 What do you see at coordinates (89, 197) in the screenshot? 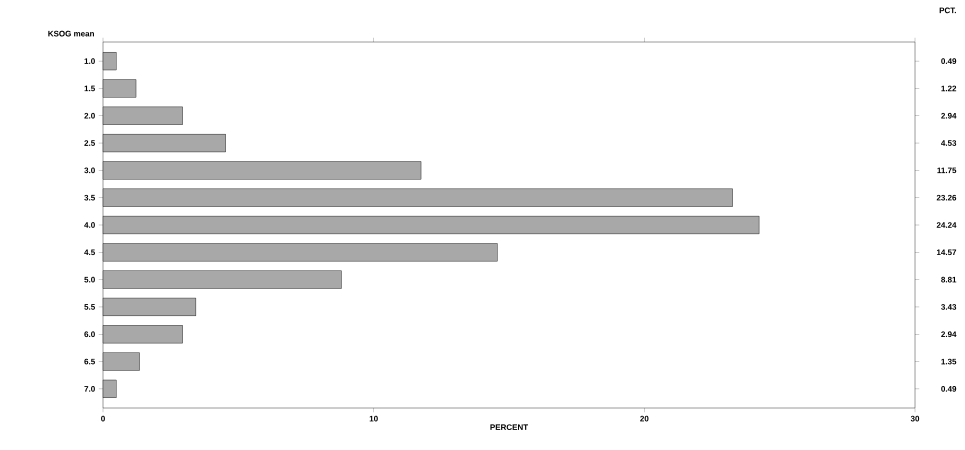
I see `y-tick-label: 3.5` at bounding box center [89, 197].